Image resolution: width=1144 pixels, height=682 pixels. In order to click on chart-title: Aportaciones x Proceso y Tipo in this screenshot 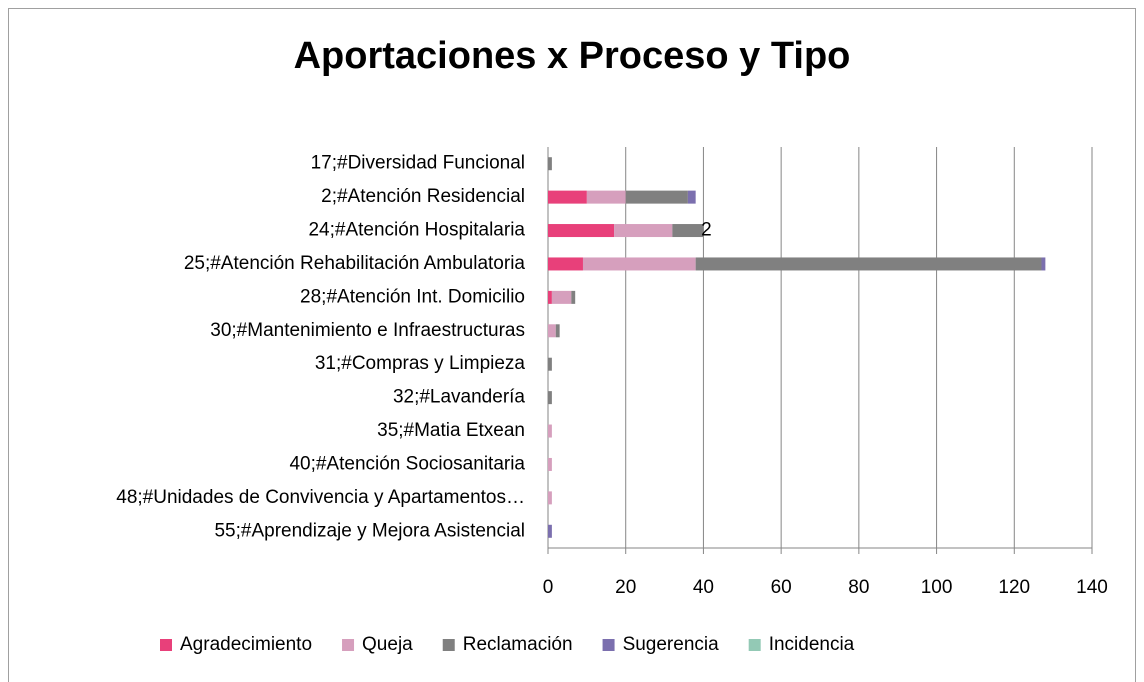, I will do `click(572, 56)`.